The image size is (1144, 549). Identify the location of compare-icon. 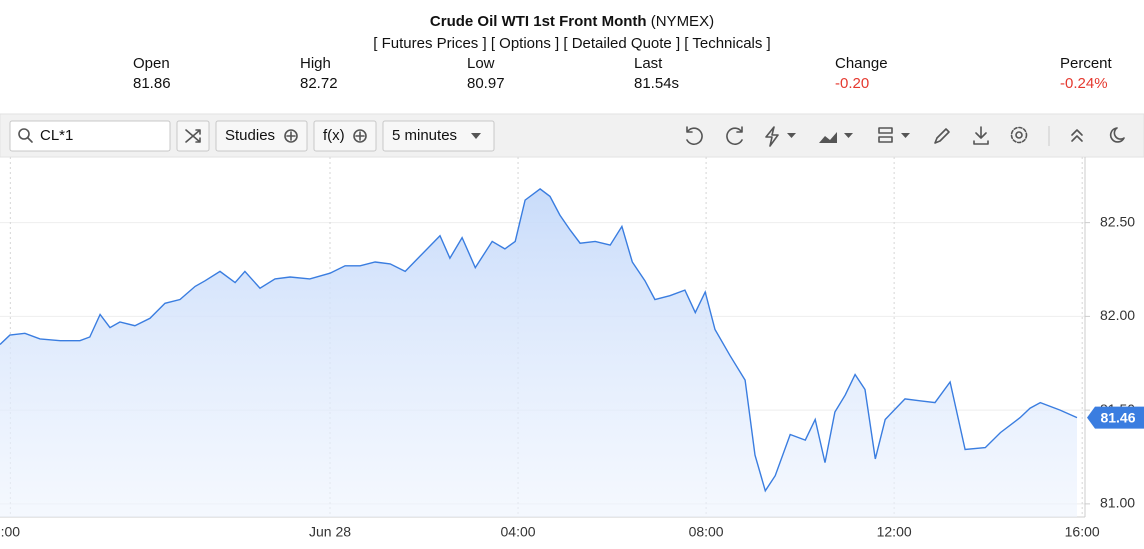
(193, 136).